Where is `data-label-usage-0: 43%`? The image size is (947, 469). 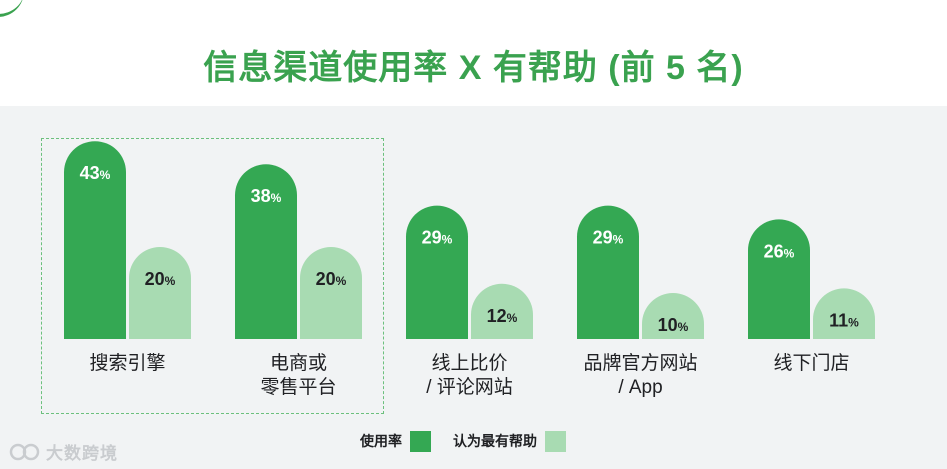 data-label-usage-0: 43% is located at coordinates (95, 173).